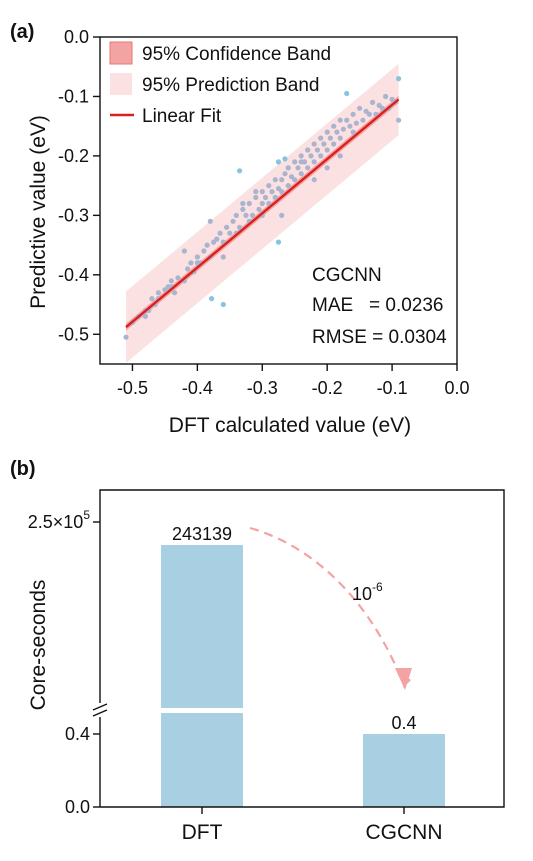  I want to click on speedup-annotation: 10-6, so click(367, 592).